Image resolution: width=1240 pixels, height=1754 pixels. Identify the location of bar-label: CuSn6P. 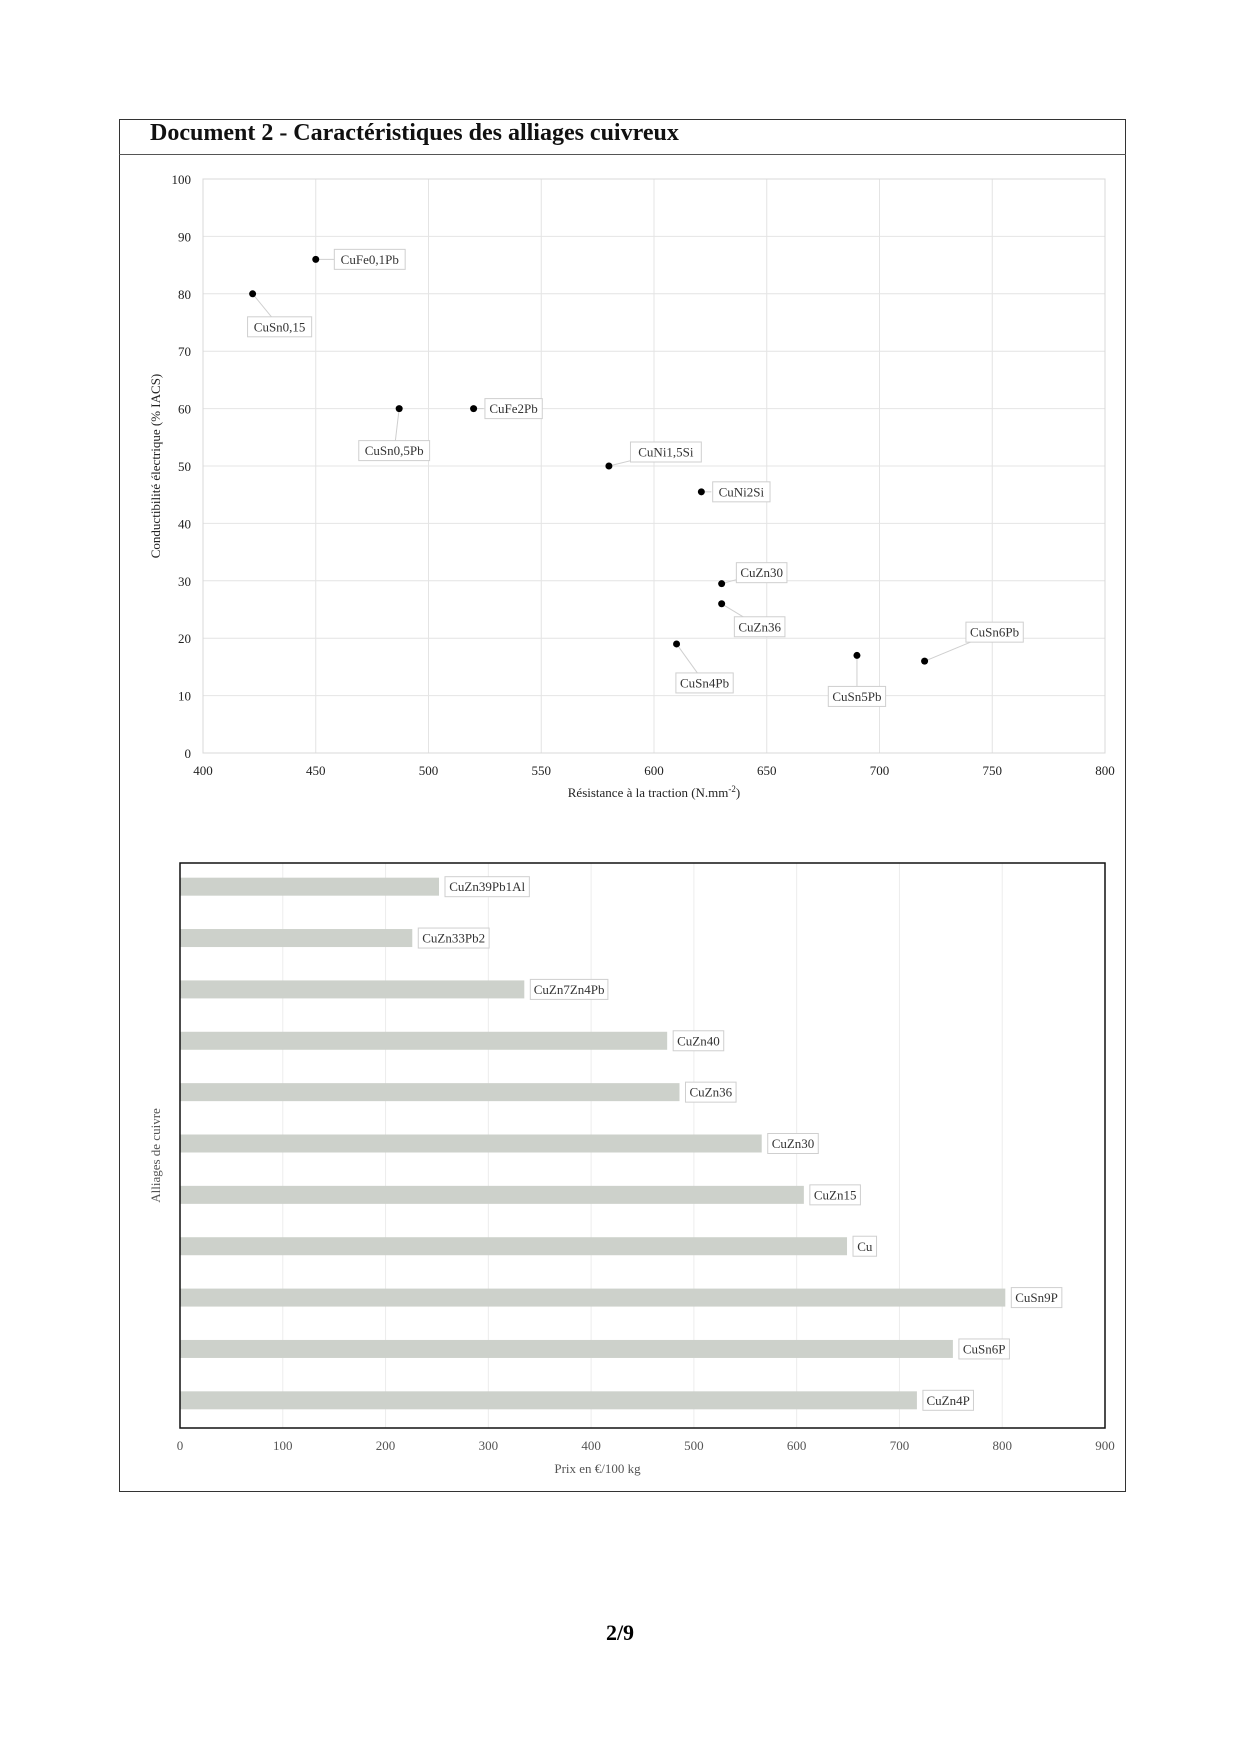
(984, 1349).